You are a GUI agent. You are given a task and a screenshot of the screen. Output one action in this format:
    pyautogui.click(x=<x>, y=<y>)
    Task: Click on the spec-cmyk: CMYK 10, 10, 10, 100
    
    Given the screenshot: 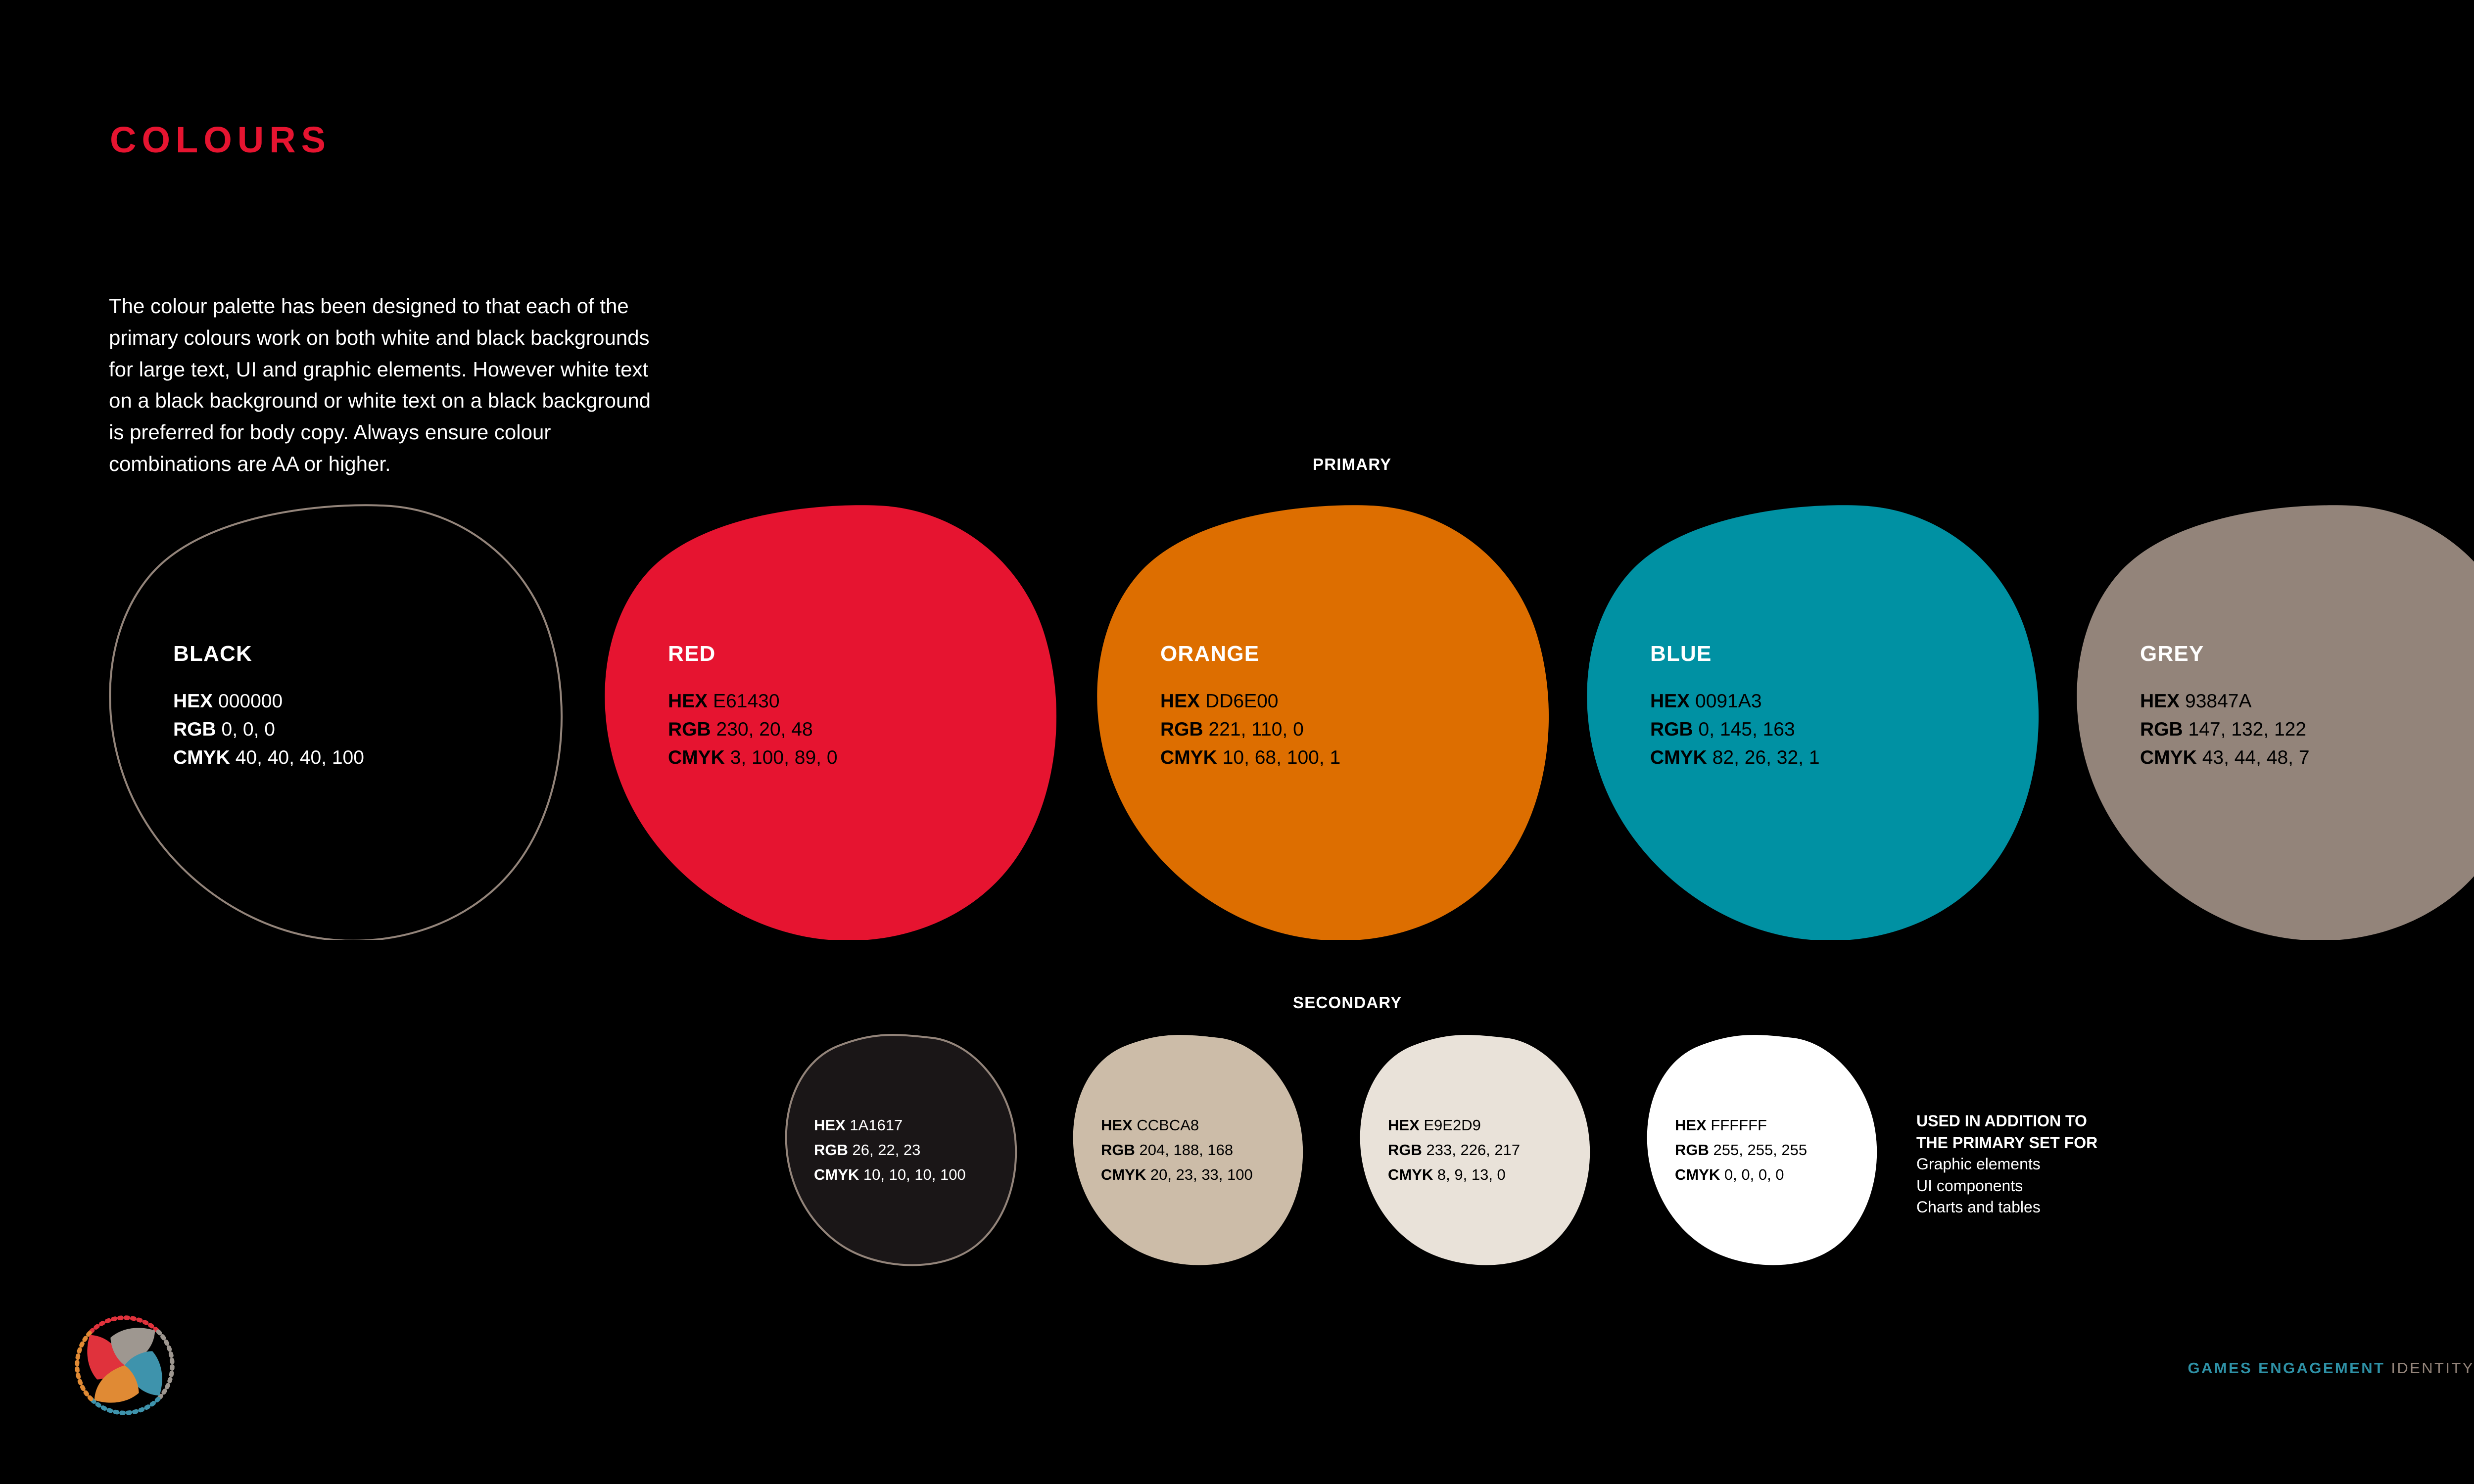 What is the action you would take?
    pyautogui.click(x=890, y=1175)
    